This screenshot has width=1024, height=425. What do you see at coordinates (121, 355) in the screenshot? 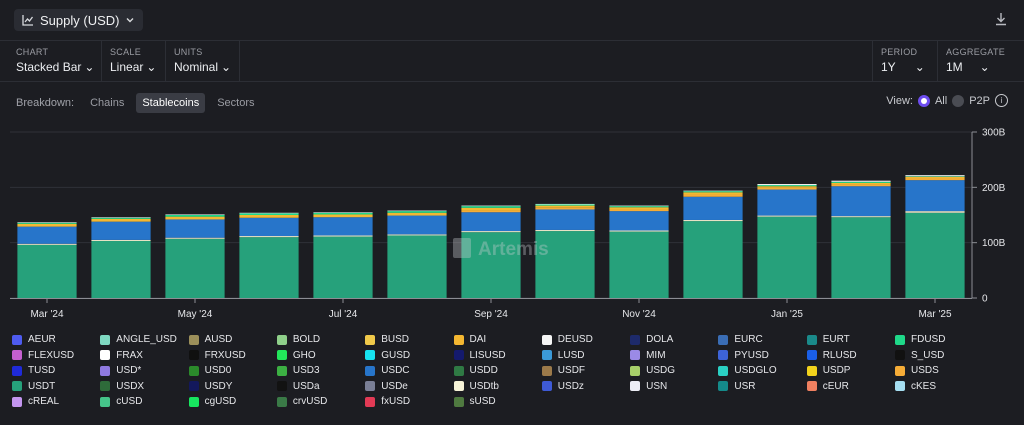
I see `legend-item: FRAX` at bounding box center [121, 355].